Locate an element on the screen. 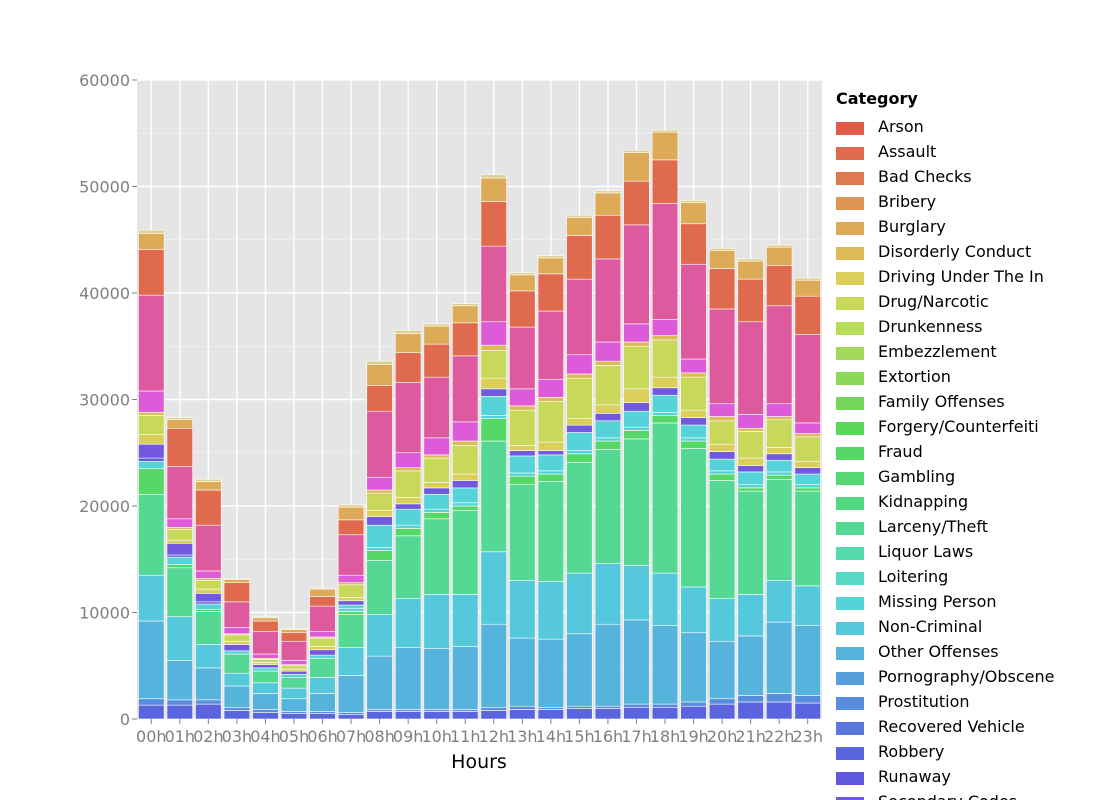 The height and width of the screenshot is (800, 1100). legend-label: Bad Checks is located at coordinates (925, 176).